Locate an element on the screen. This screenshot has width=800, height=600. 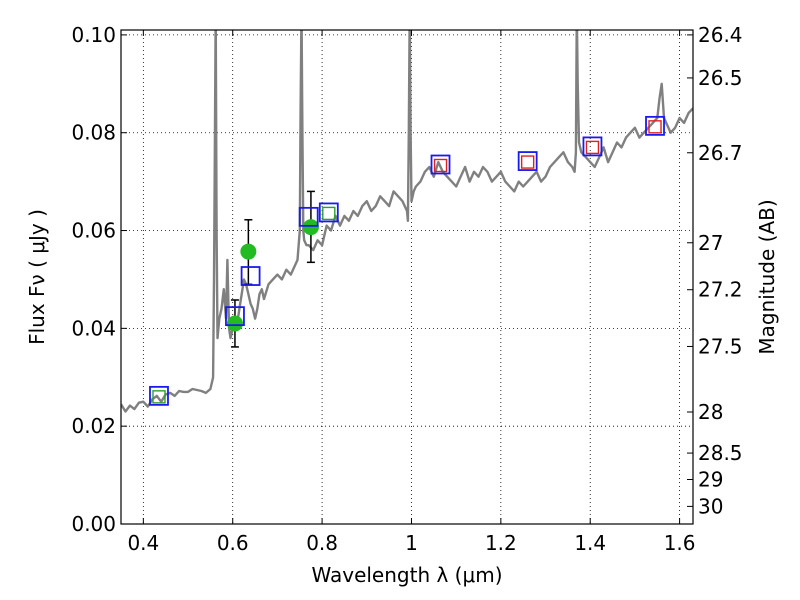
y-tick-label: 0.00 is located at coordinates (93, 524).